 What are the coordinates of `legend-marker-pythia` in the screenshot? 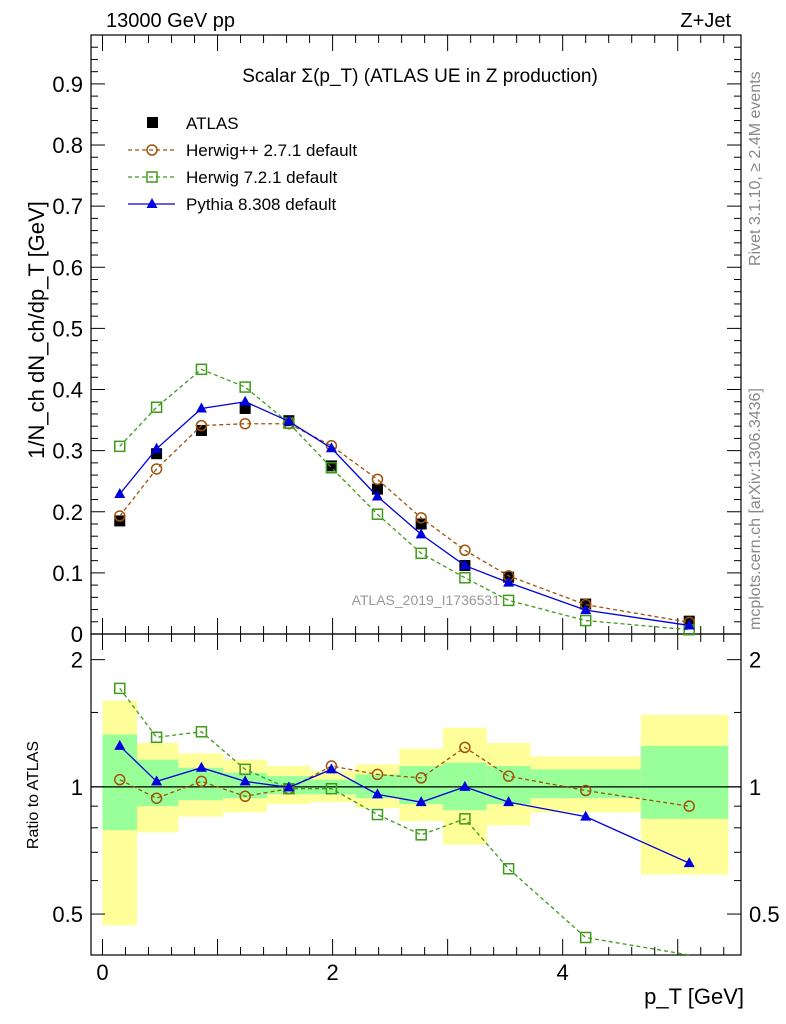 It's located at (152, 203).